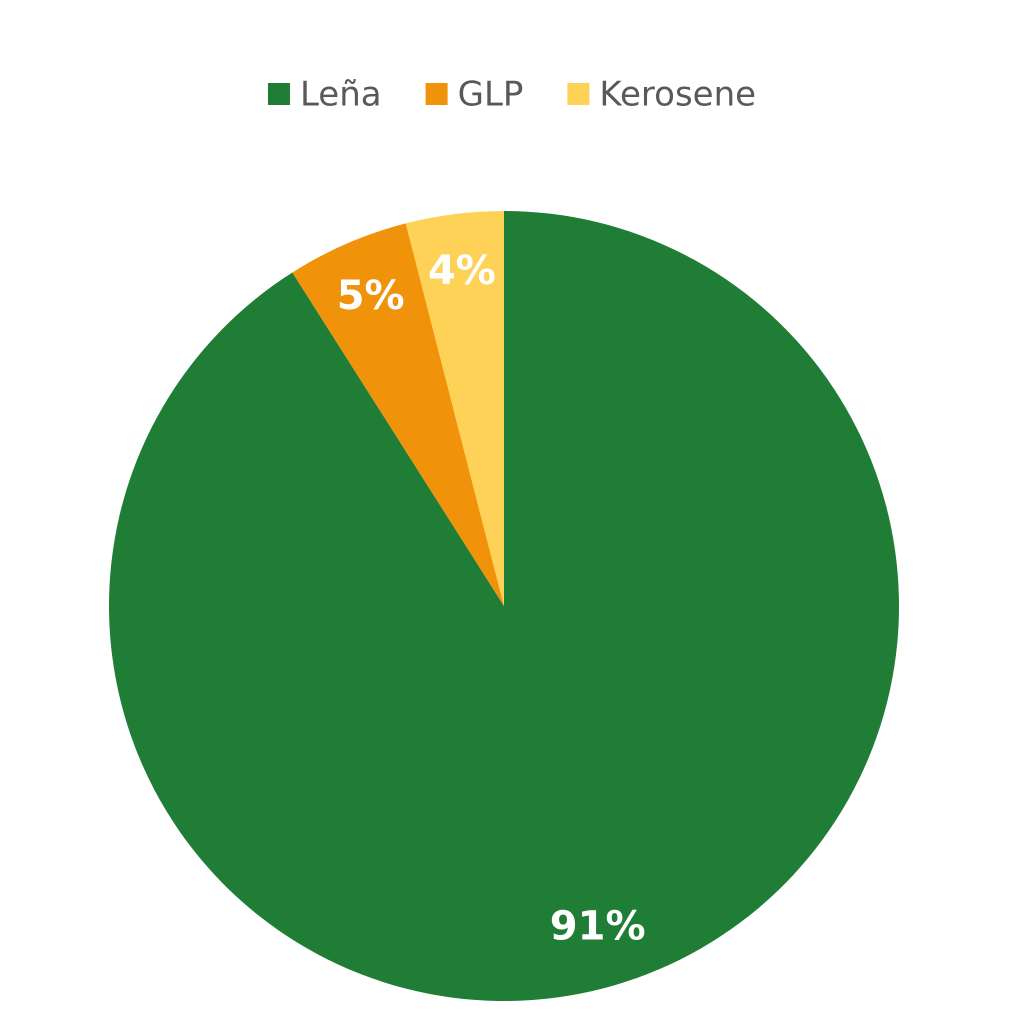 This screenshot has width=1024, height=1024. What do you see at coordinates (462, 271) in the screenshot?
I see `data-label: 4%` at bounding box center [462, 271].